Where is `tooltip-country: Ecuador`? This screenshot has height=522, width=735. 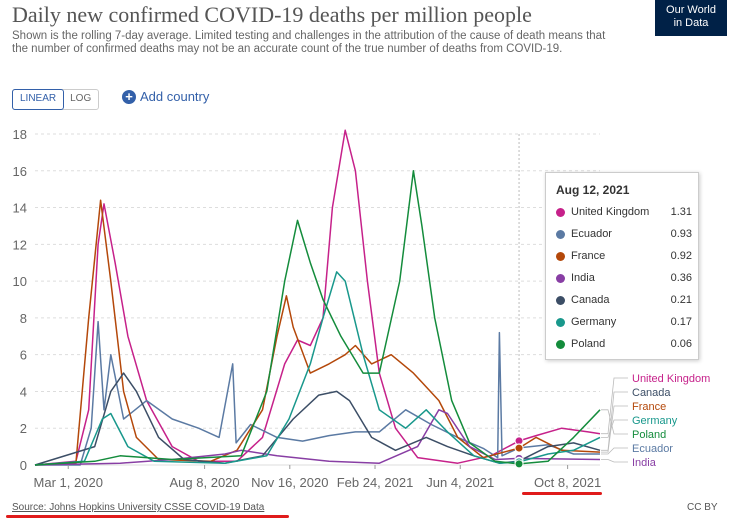
tooltip-country: Ecuador is located at coordinates (591, 234).